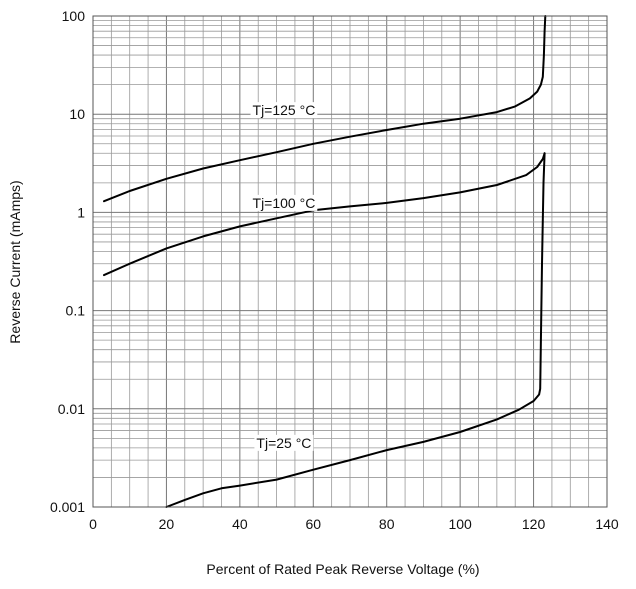  I want to click on x-tick-label: 60, so click(313, 524).